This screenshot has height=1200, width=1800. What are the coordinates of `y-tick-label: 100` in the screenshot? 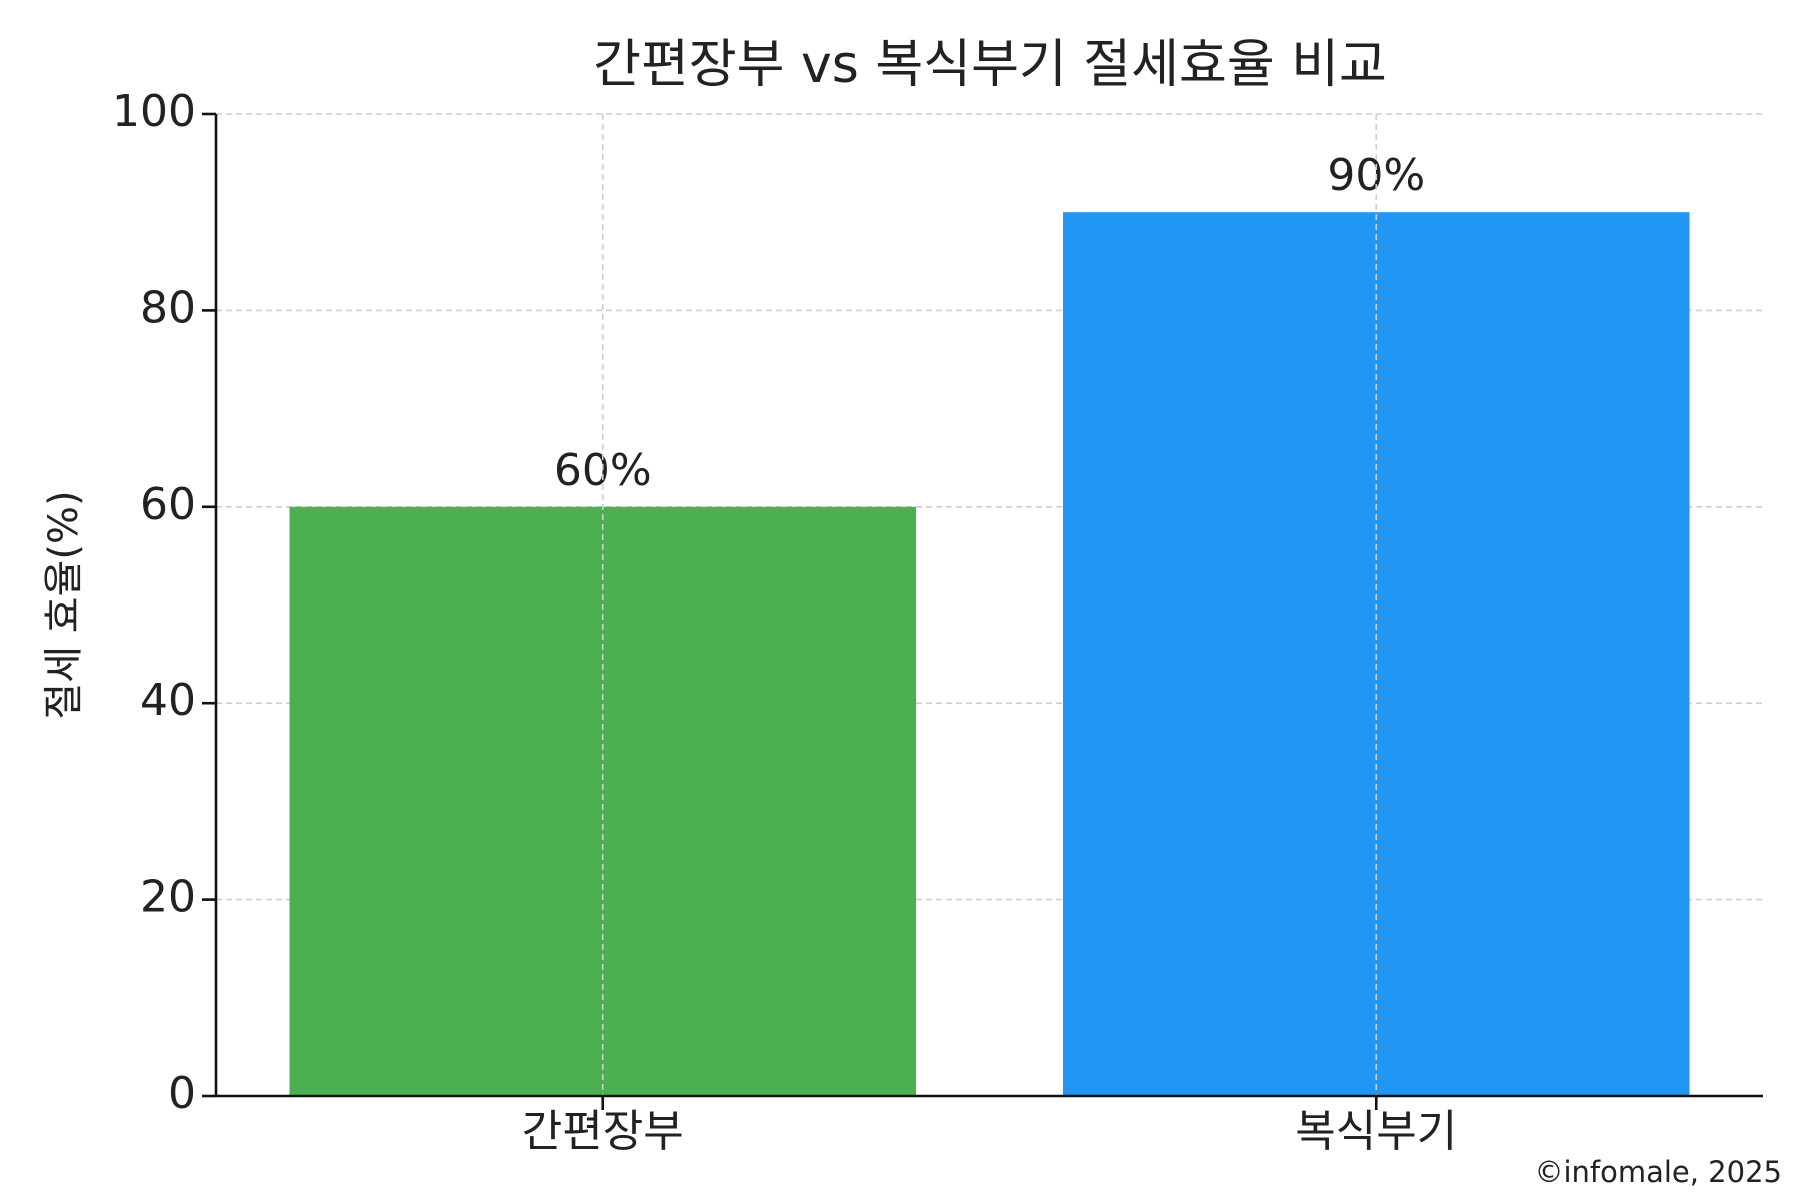 It's located at (154, 111).